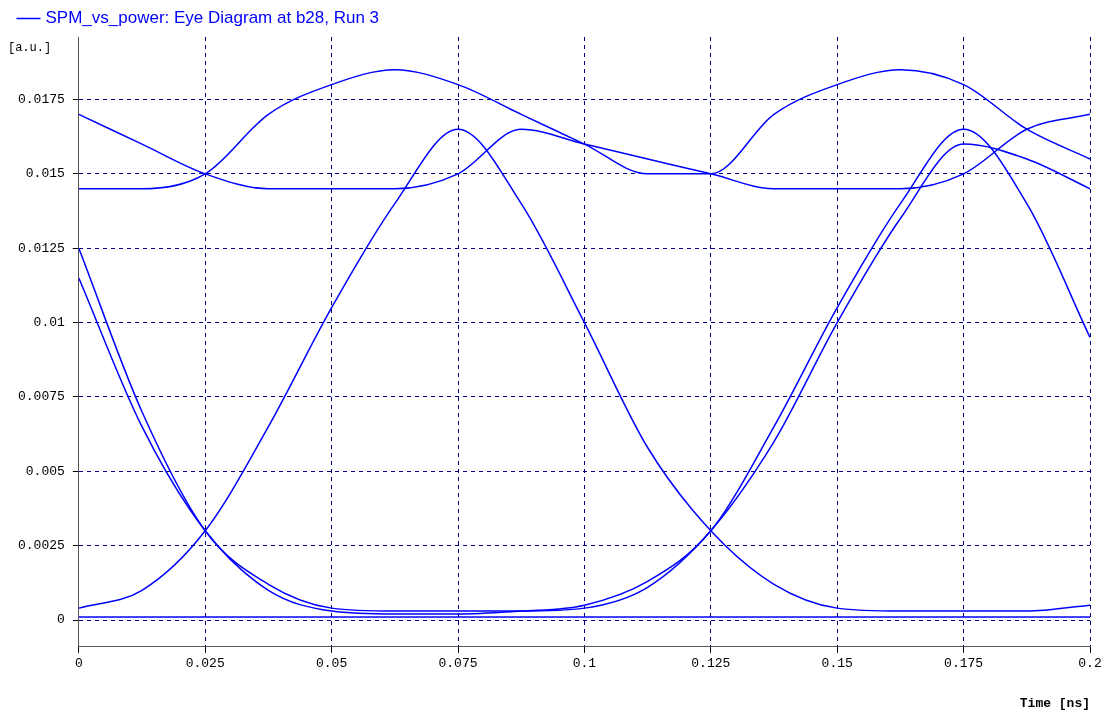  Describe the element at coordinates (41, 546) in the screenshot. I see `y-tick-label: 0.0025` at that location.